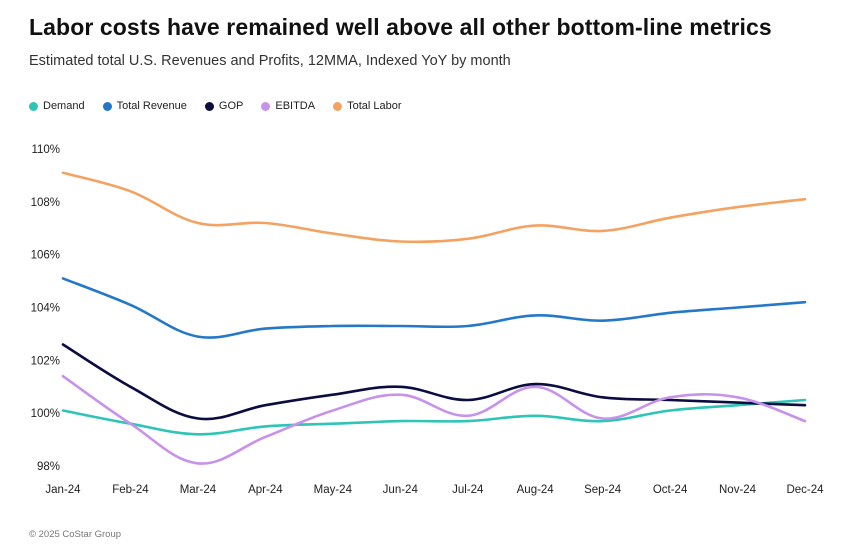  What do you see at coordinates (805, 490) in the screenshot?
I see `x-tick-label: Dec-24` at bounding box center [805, 490].